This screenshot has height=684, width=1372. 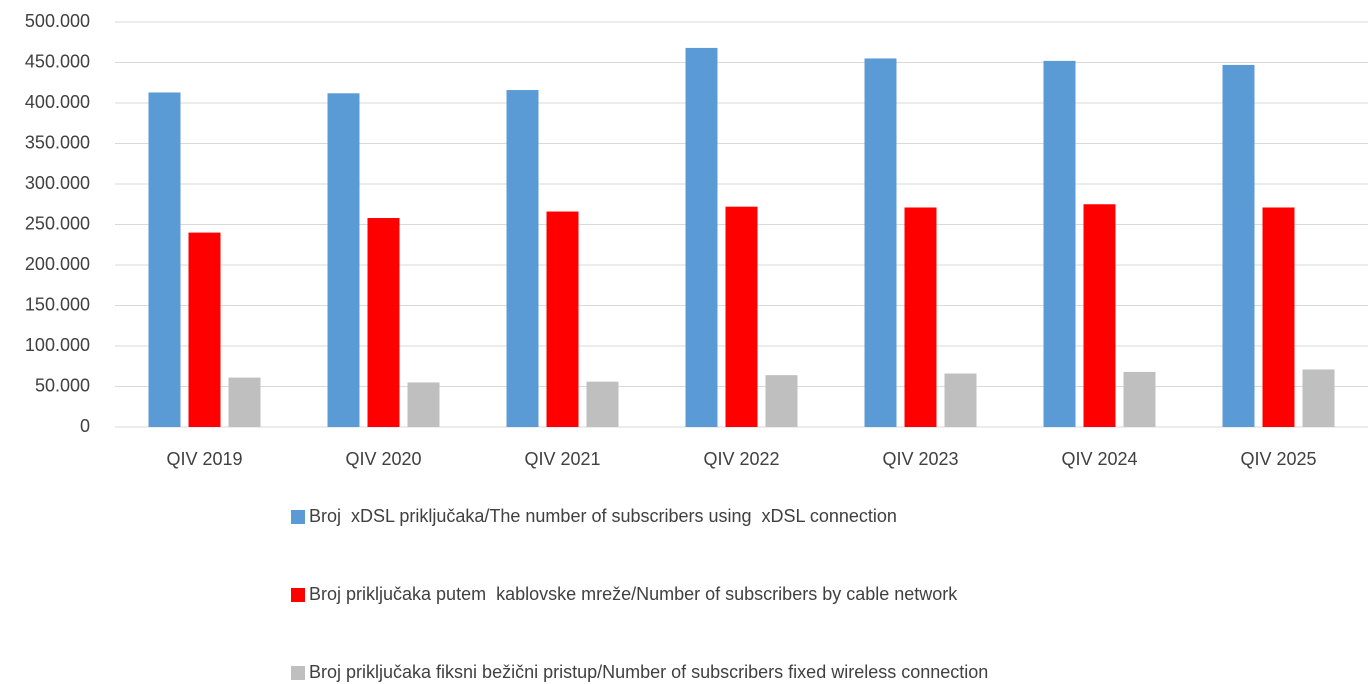 What do you see at coordinates (741, 459) in the screenshot?
I see `x-tick-label: QIV 2022` at bounding box center [741, 459].